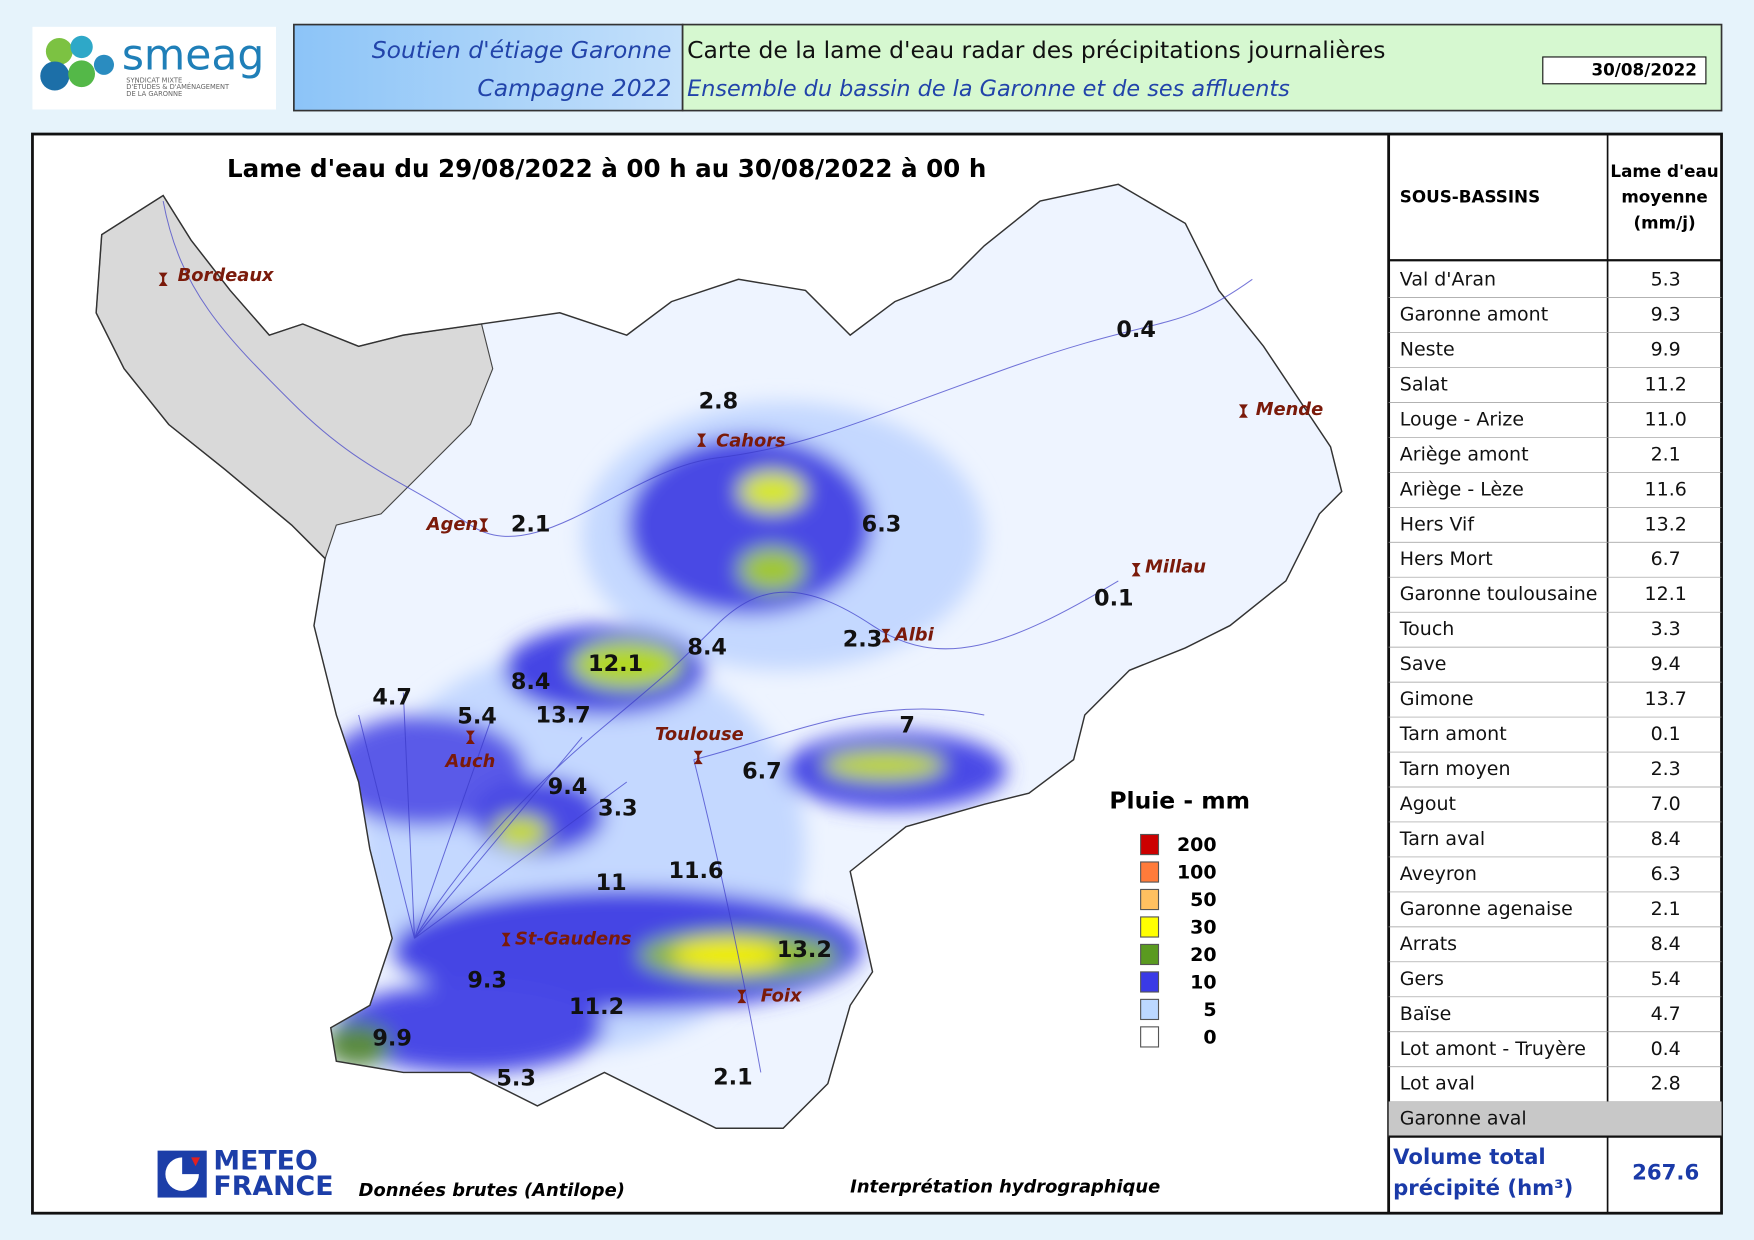 The image size is (1754, 1240). Describe the element at coordinates (477, 717) in the screenshot. I see `basin-value: 5.4` at that location.